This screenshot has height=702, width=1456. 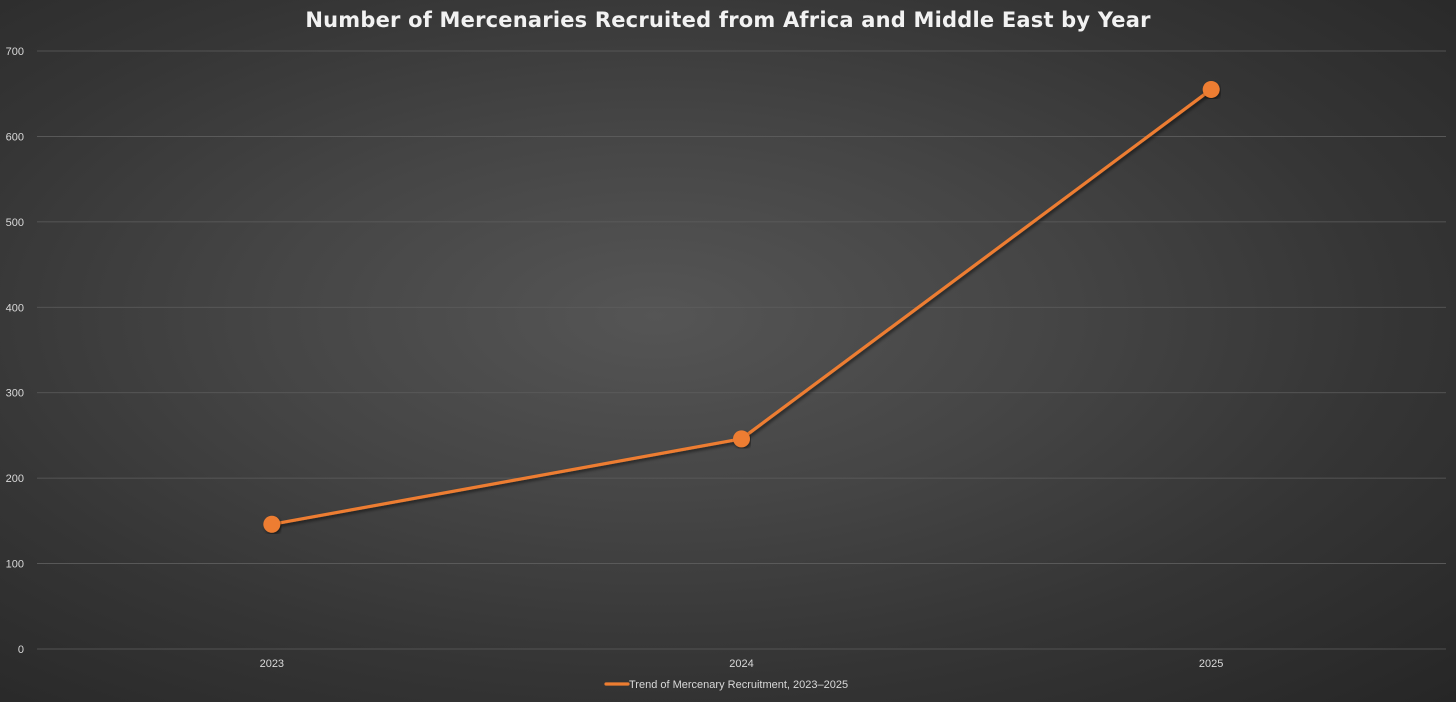 What do you see at coordinates (1211, 89) in the screenshot?
I see `data-point-2025` at bounding box center [1211, 89].